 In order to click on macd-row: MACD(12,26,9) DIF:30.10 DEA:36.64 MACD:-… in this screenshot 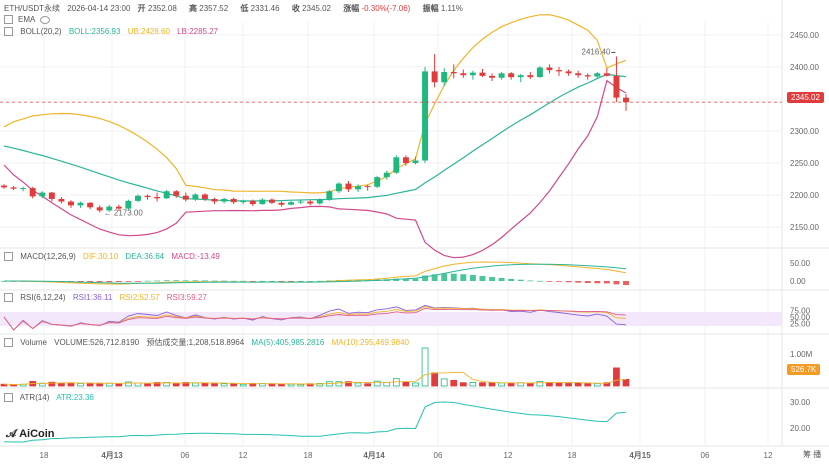, I will do `click(114, 257)`.